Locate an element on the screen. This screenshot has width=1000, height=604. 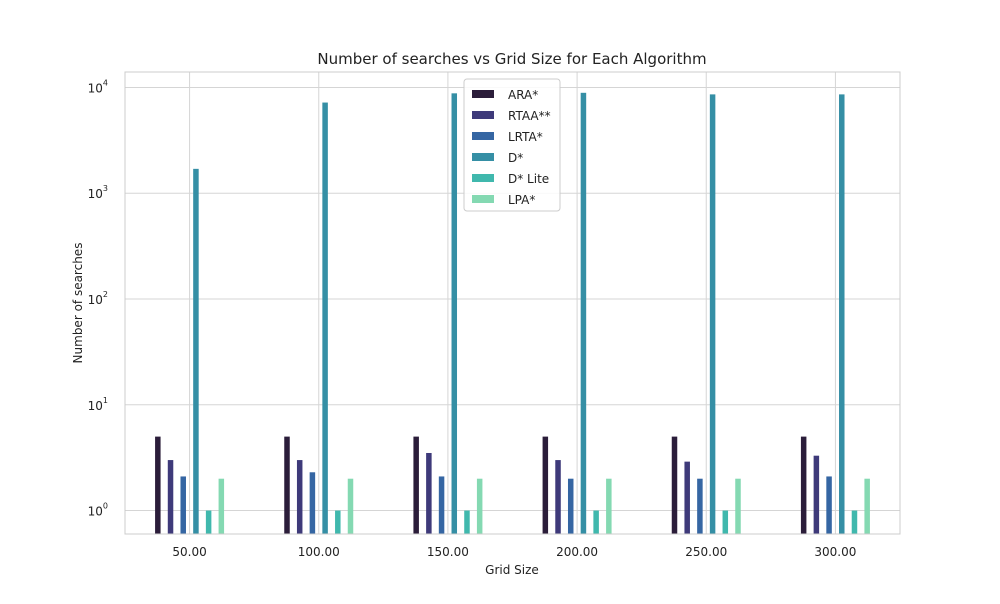
x-tick-label: 100.00 is located at coordinates (319, 552).